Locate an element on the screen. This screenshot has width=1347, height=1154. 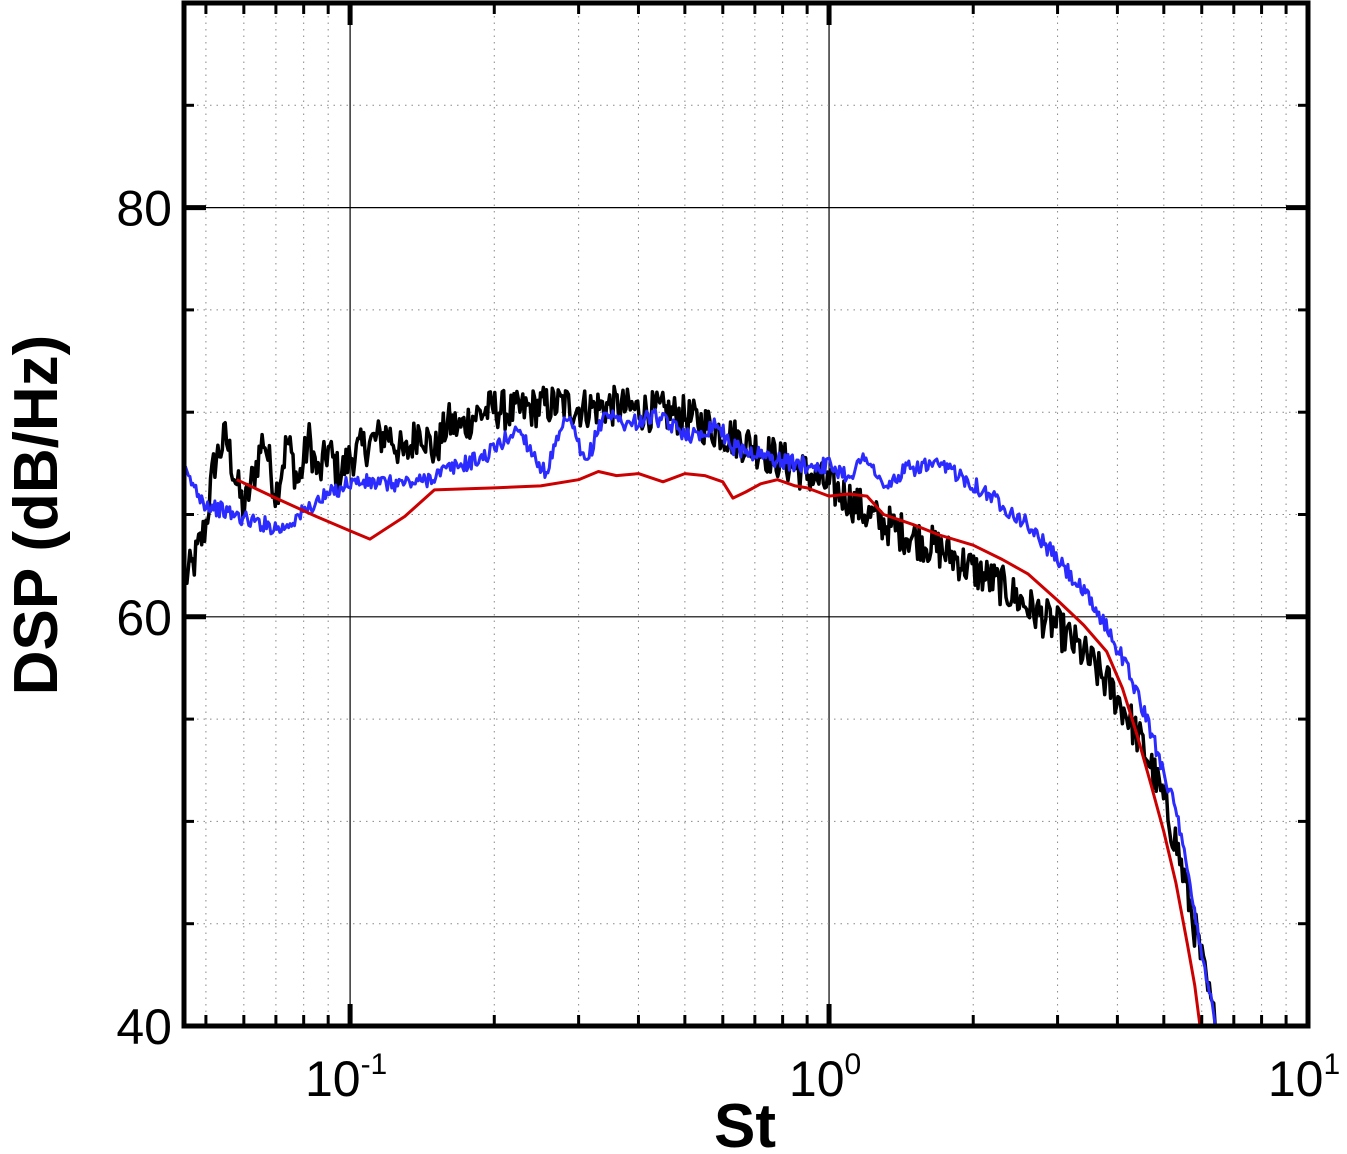
y-tick-label: 40 is located at coordinates (144, 1027).